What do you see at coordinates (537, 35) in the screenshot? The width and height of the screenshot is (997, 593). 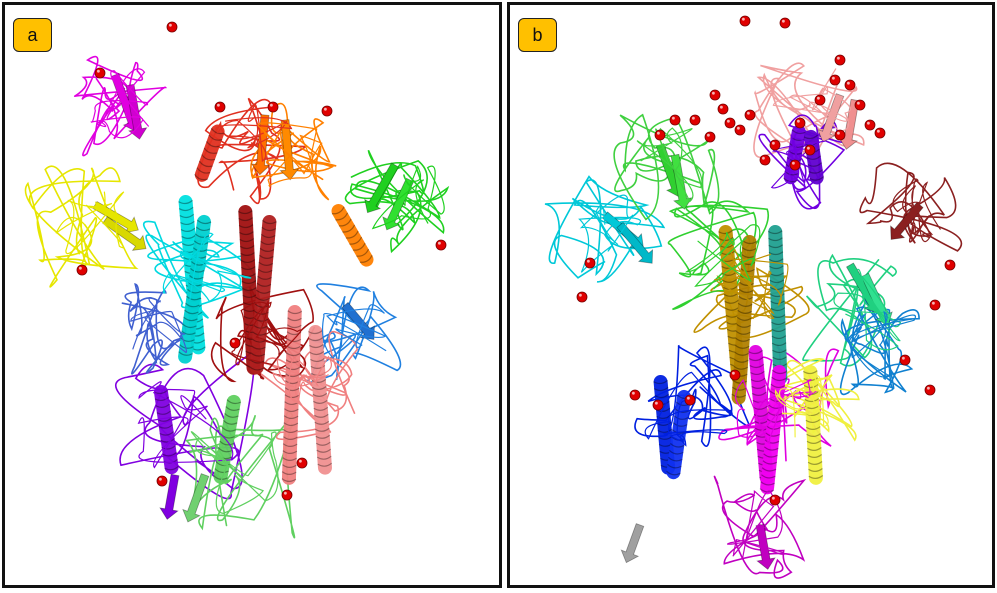 I see `panel-label-badge-b: b` at bounding box center [537, 35].